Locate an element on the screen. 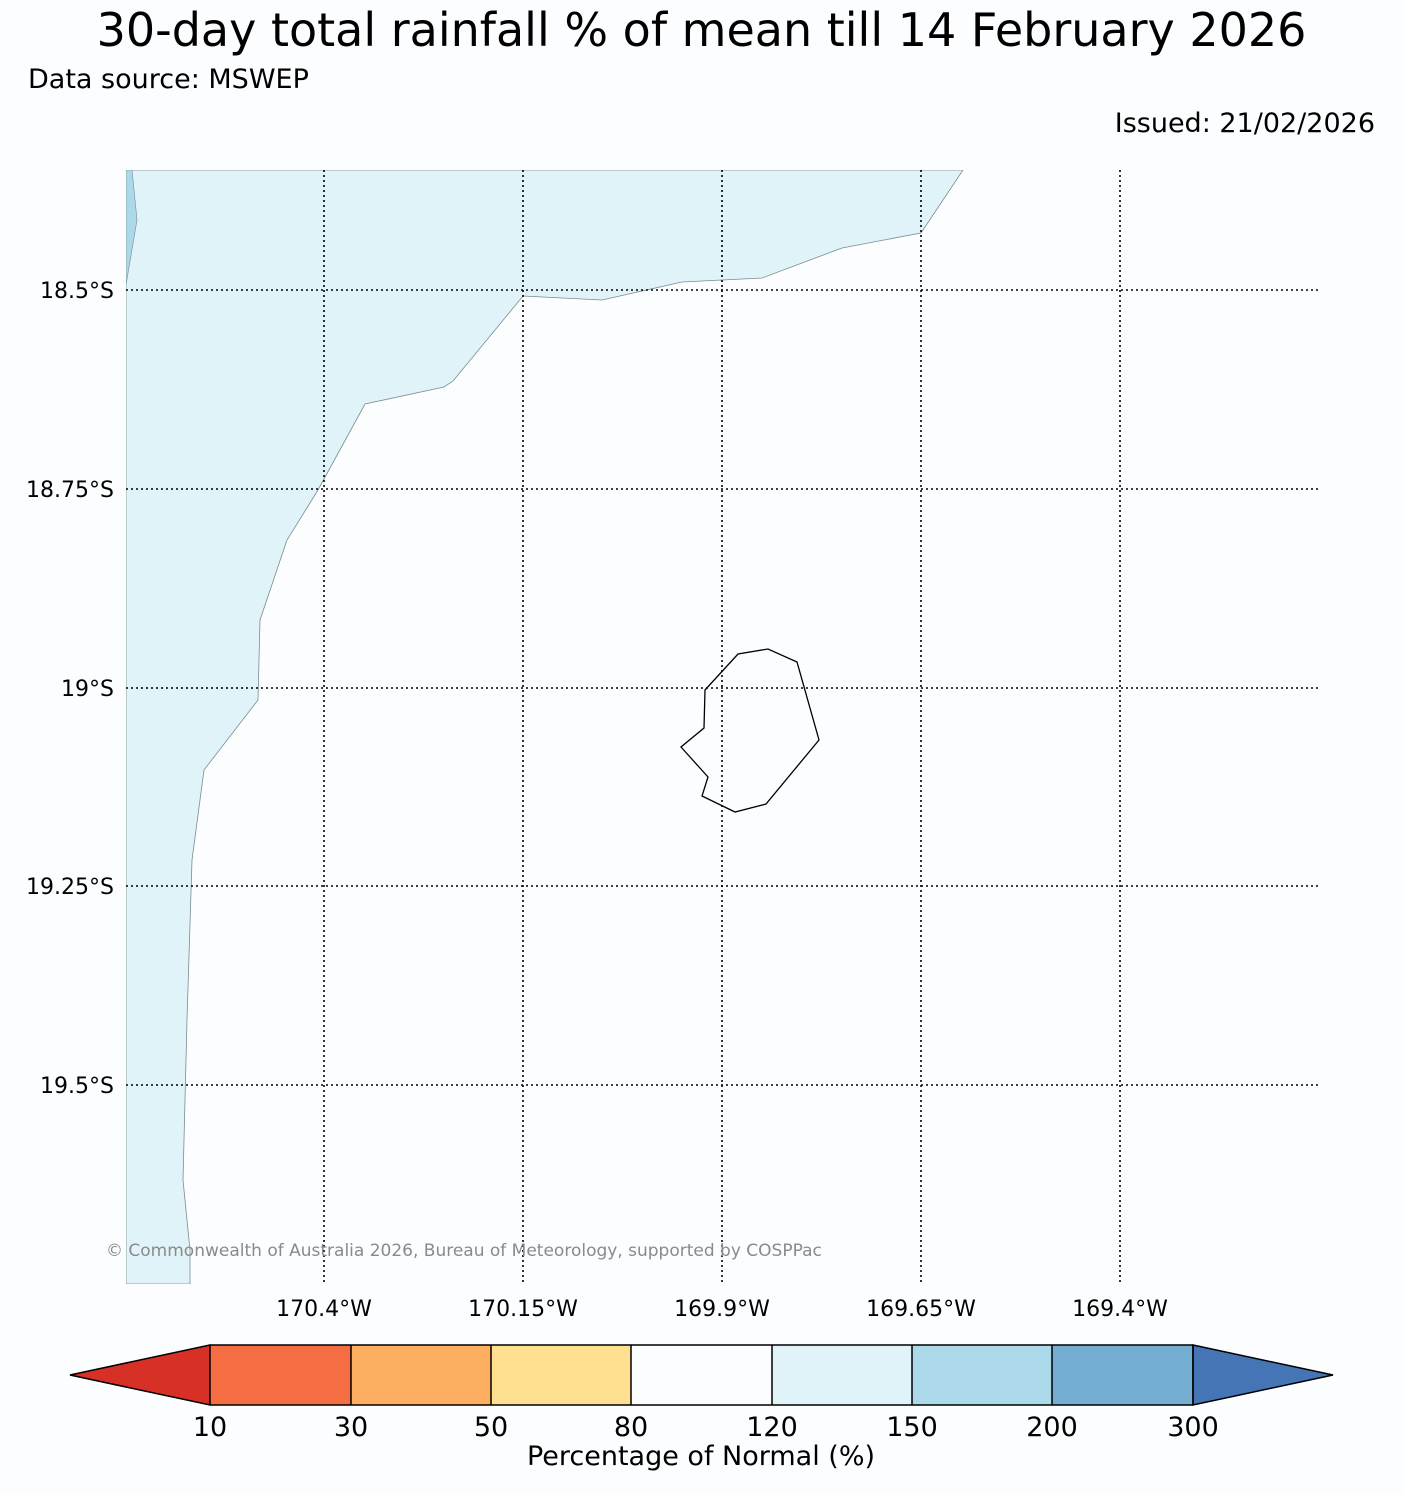  colorbar-title: Percentage of Normal (%) is located at coordinates (701, 1456).